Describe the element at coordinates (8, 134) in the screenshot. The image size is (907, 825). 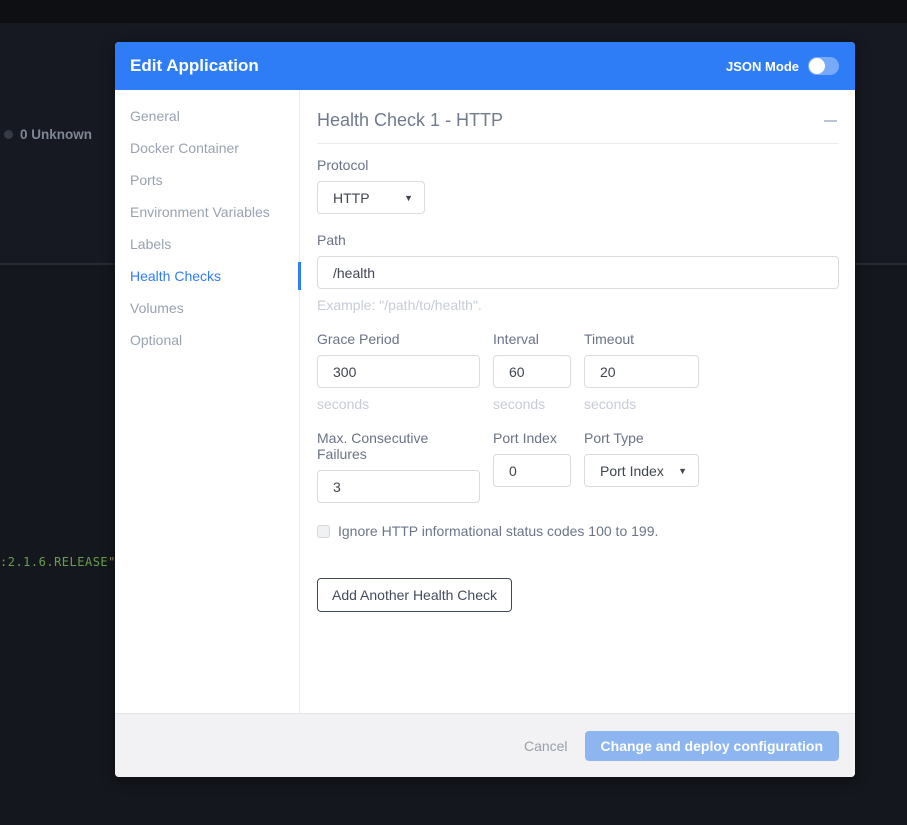
I see `status-dot-icon` at that location.